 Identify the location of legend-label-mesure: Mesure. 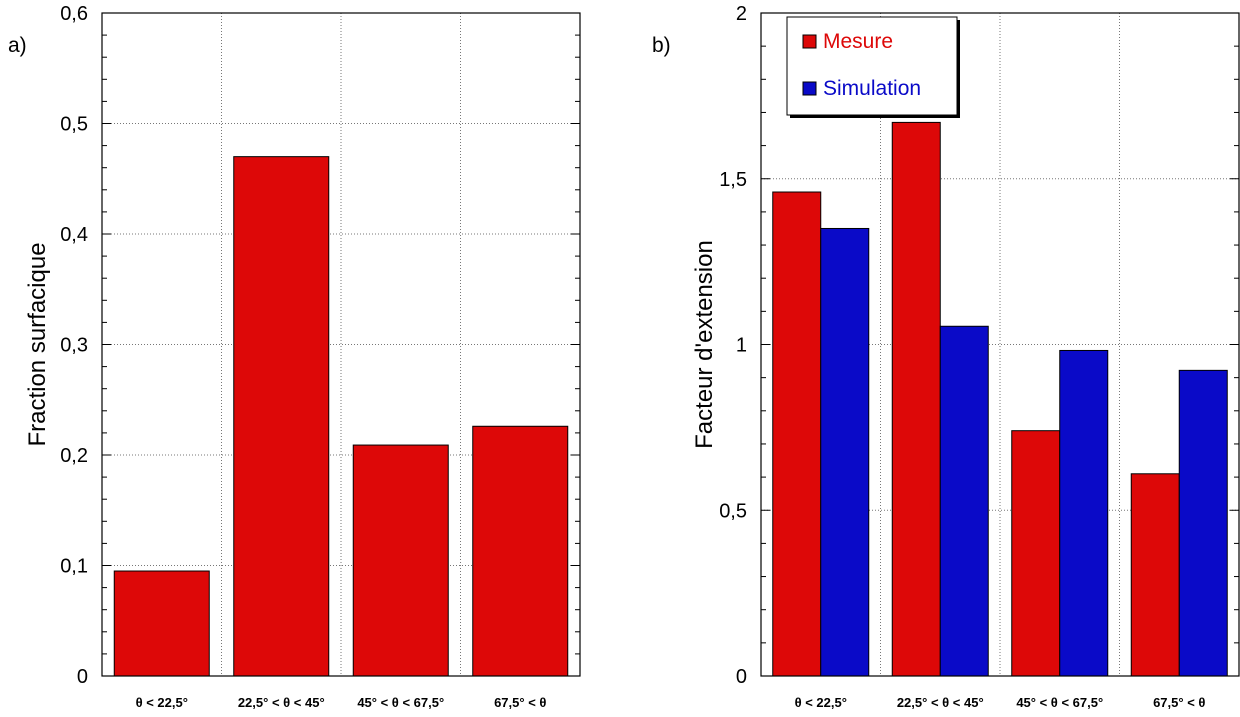
(858, 41).